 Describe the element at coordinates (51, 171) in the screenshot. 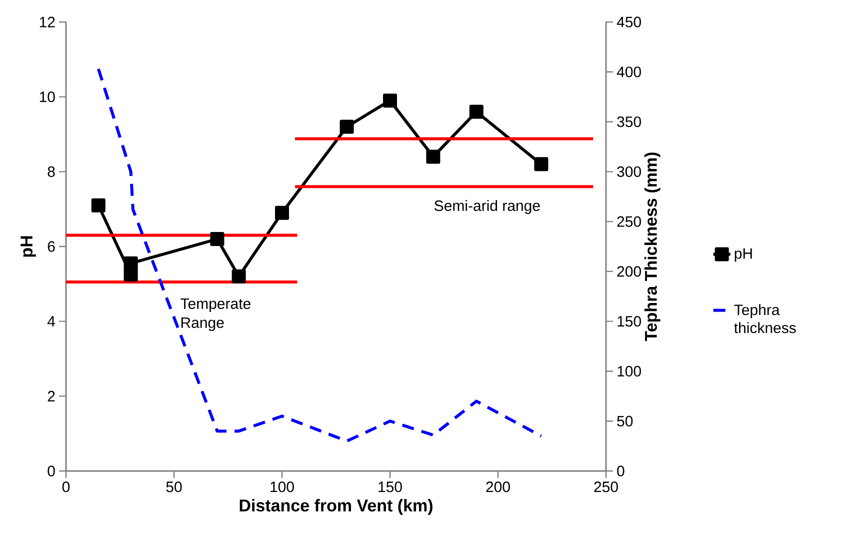

I see `y-tick-label: 8` at that location.